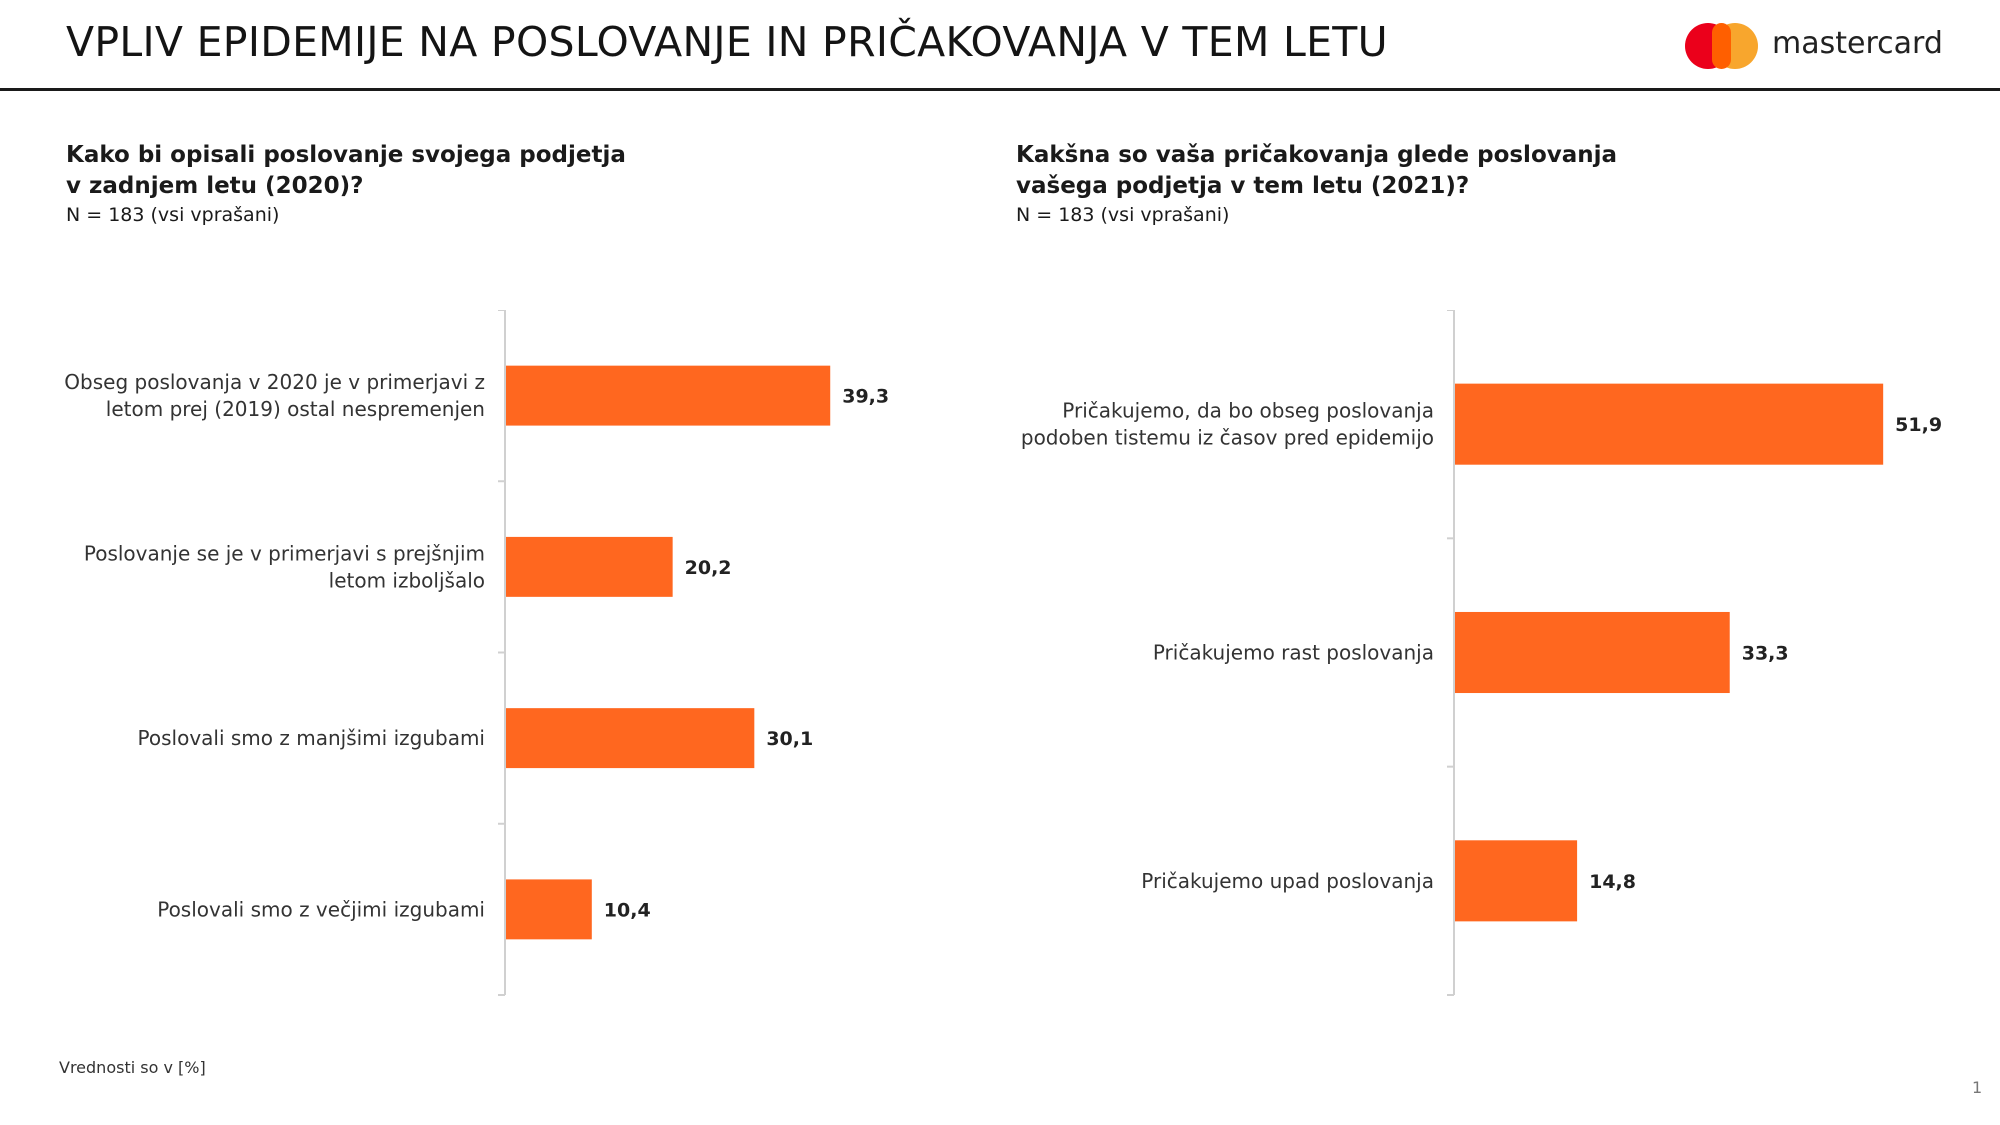 The height and width of the screenshot is (1125, 2000). What do you see at coordinates (215, 186) in the screenshot?
I see `left-question-line-2: v zadnjem letu (2020)?` at bounding box center [215, 186].